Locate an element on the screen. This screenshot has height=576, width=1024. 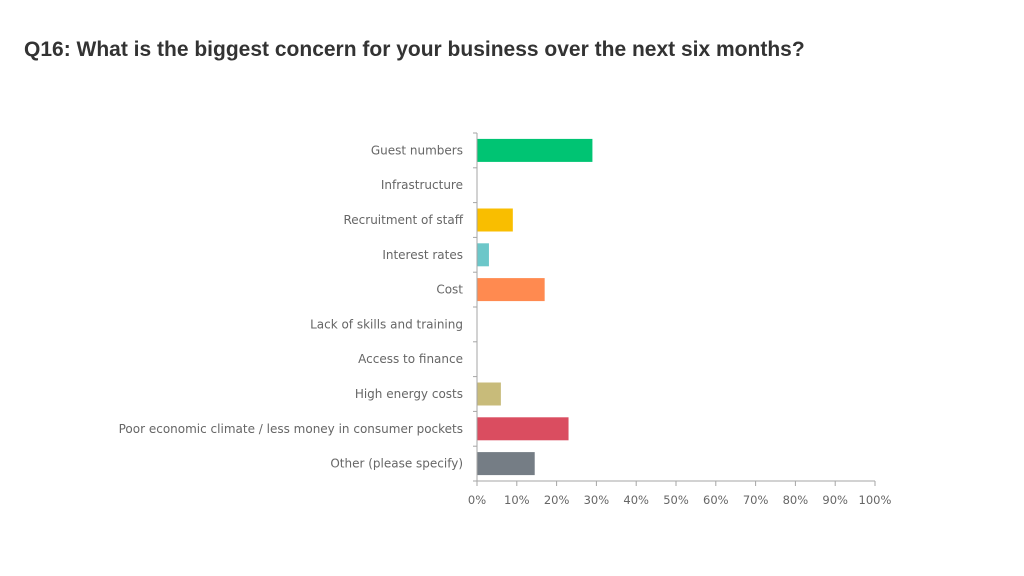
x-tick-label: 0% is located at coordinates (477, 500).